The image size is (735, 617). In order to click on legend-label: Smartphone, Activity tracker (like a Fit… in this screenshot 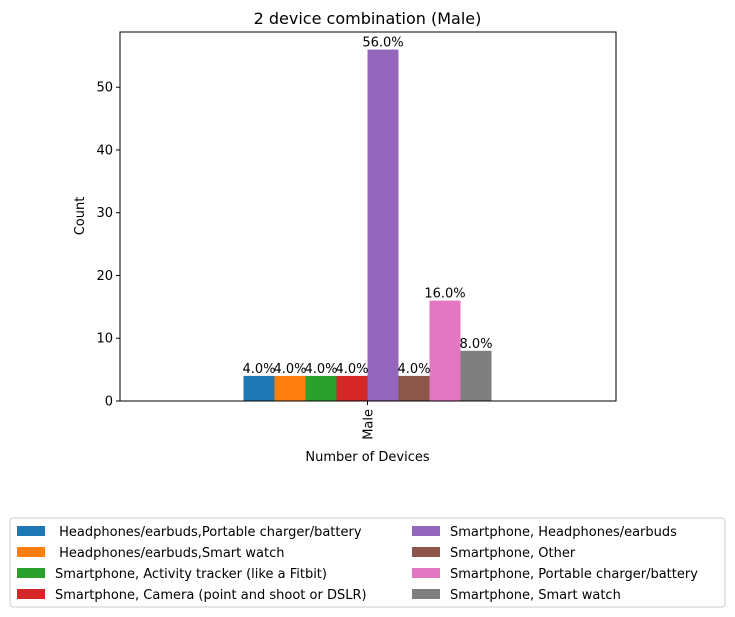, I will do `click(191, 574)`.